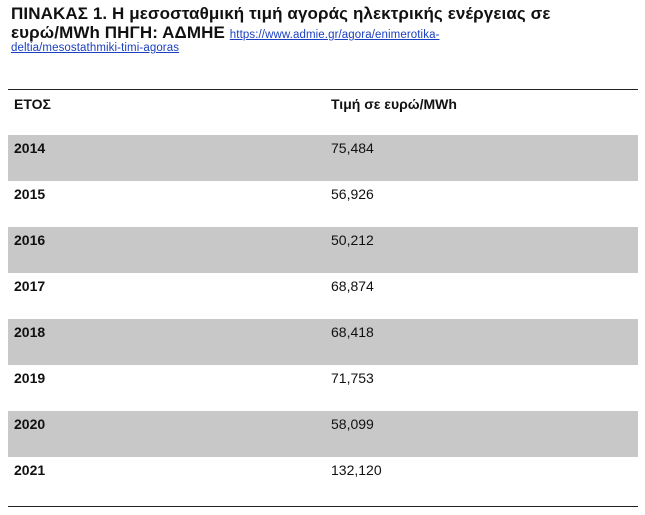 This screenshot has height=515, width=645. What do you see at coordinates (30, 286) in the screenshot?
I see `row-year: 2017` at bounding box center [30, 286].